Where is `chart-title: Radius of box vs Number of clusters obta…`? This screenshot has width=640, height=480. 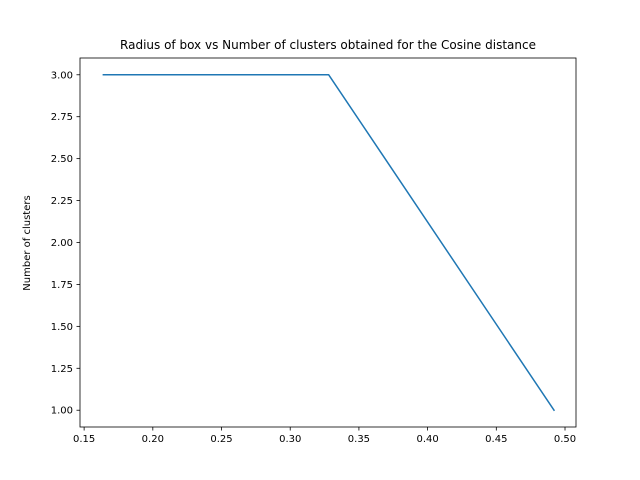 chart-title: Radius of box vs Number of clusters obta… is located at coordinates (328, 45).